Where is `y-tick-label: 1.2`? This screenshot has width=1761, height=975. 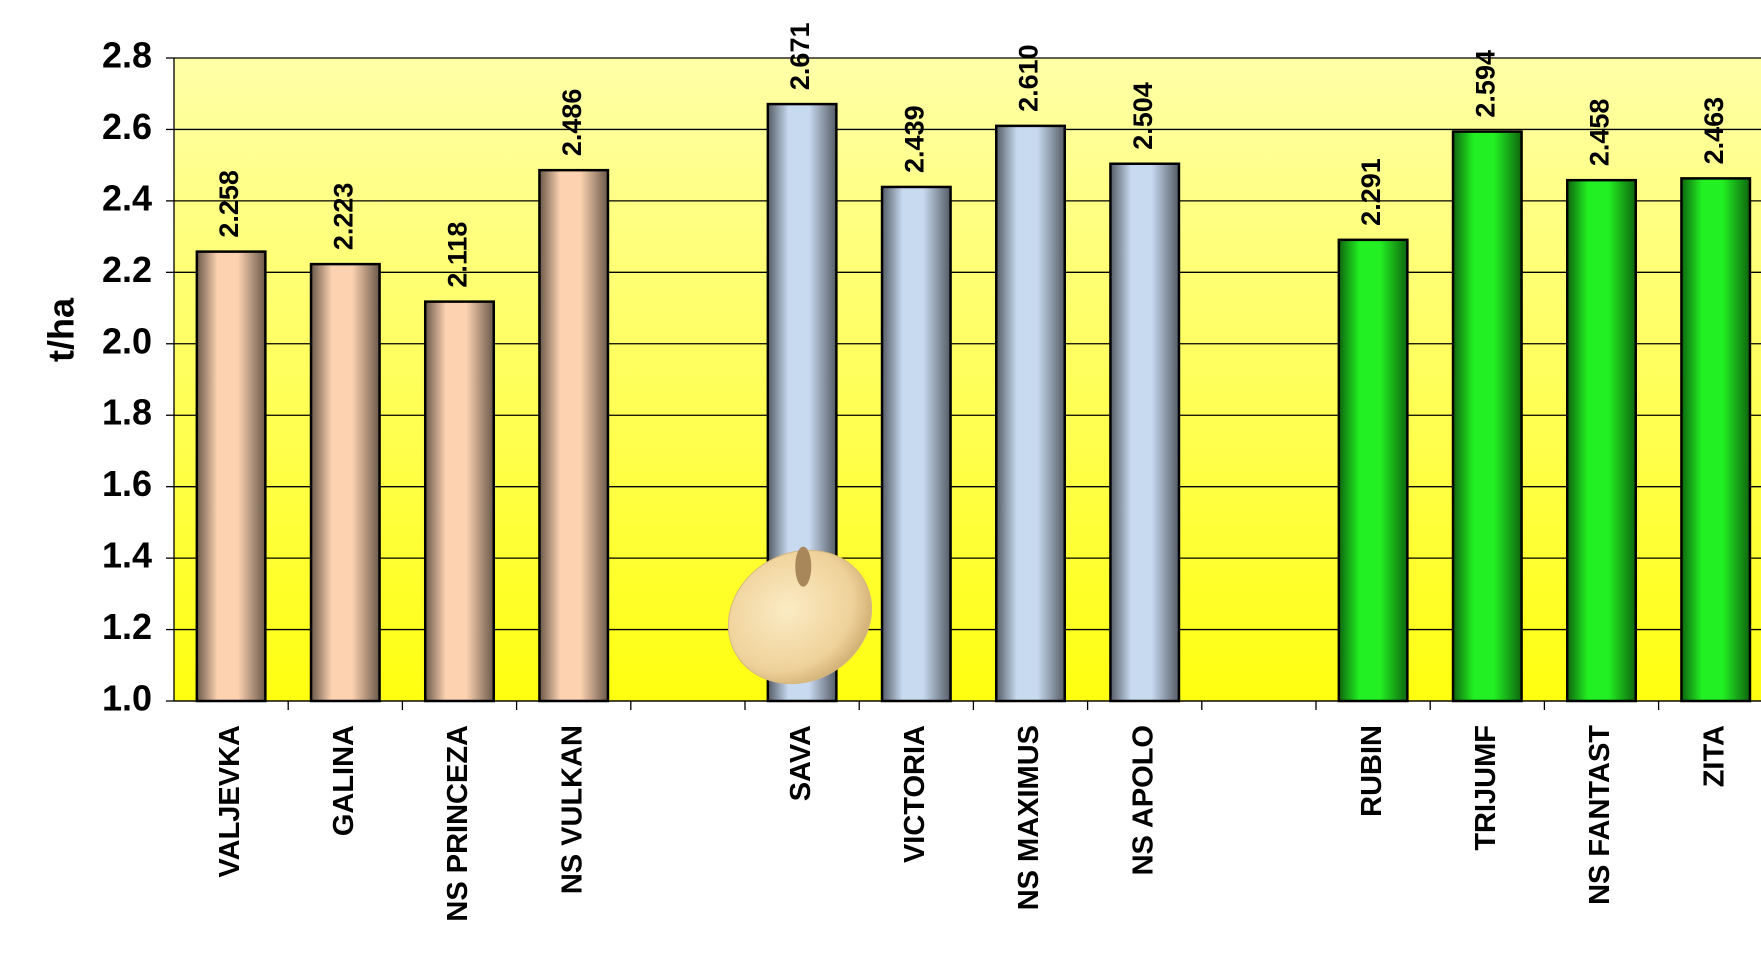 y-tick-label: 1.2 is located at coordinates (127, 626).